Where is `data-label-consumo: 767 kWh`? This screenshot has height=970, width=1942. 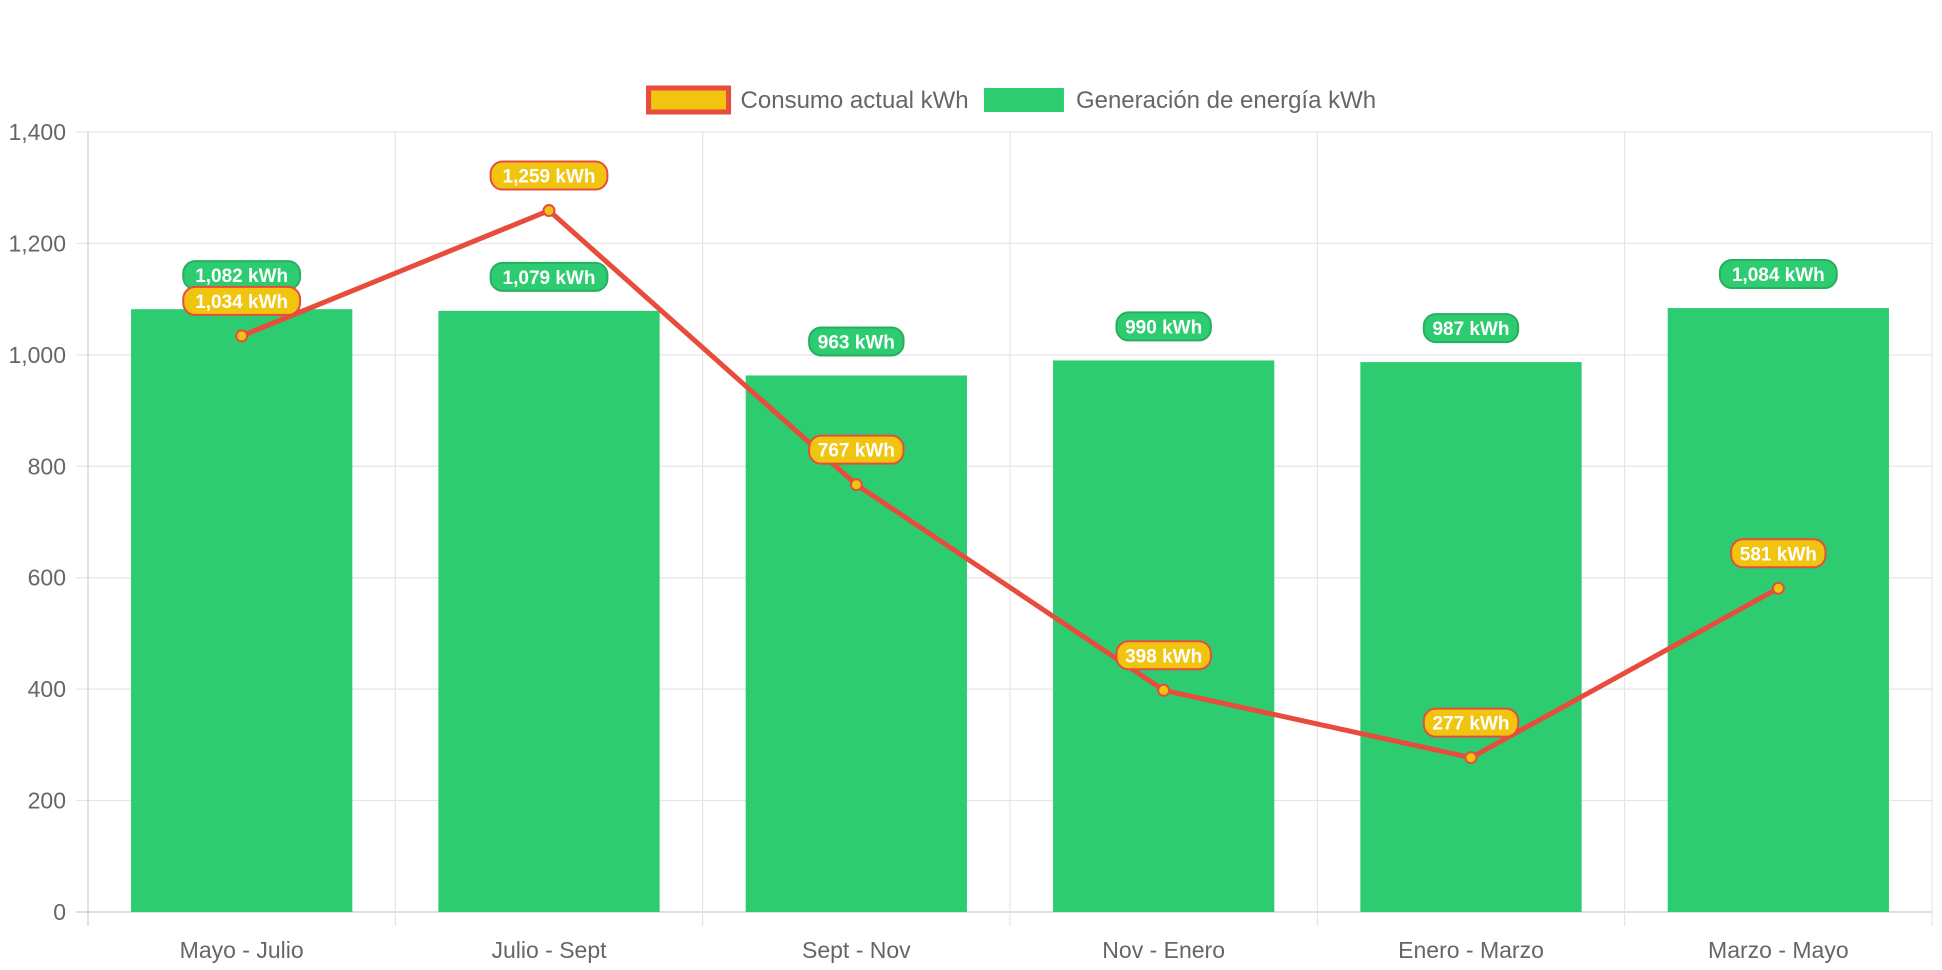 data-label-consumo: 767 kWh is located at coordinates (856, 451).